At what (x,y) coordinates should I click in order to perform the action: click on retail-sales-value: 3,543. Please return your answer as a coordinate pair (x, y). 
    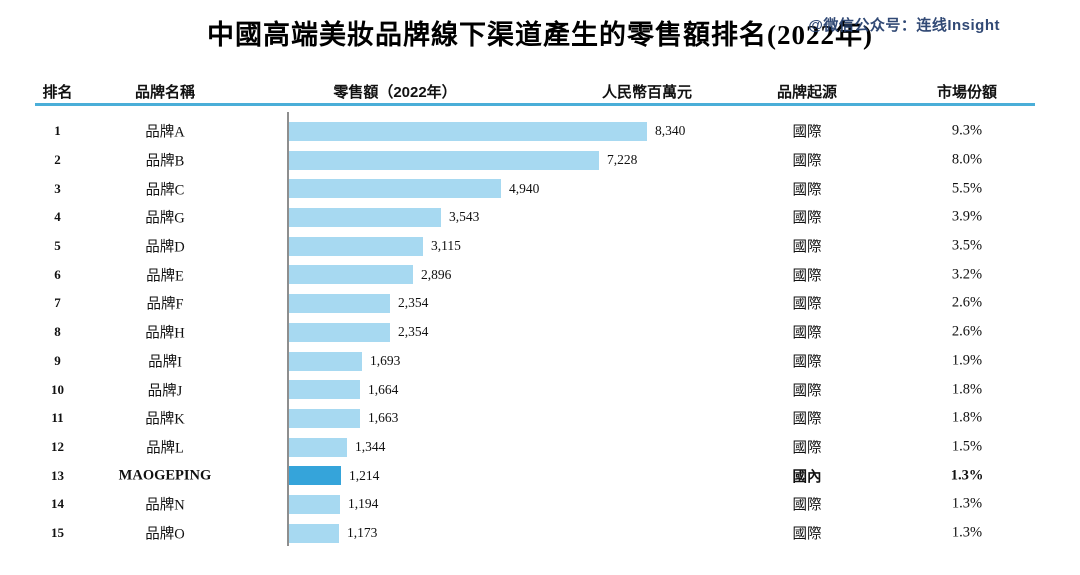
    Looking at the image, I should click on (464, 217).